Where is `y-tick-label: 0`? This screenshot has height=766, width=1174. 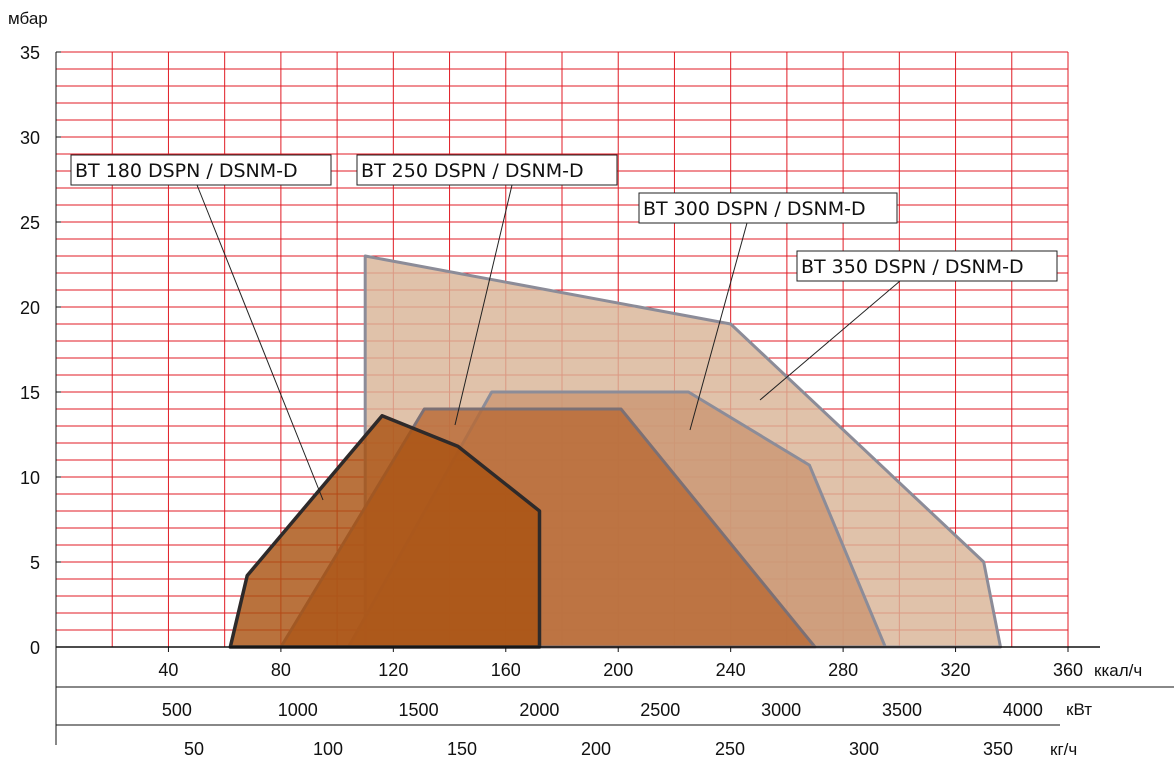 y-tick-label: 0 is located at coordinates (35, 648).